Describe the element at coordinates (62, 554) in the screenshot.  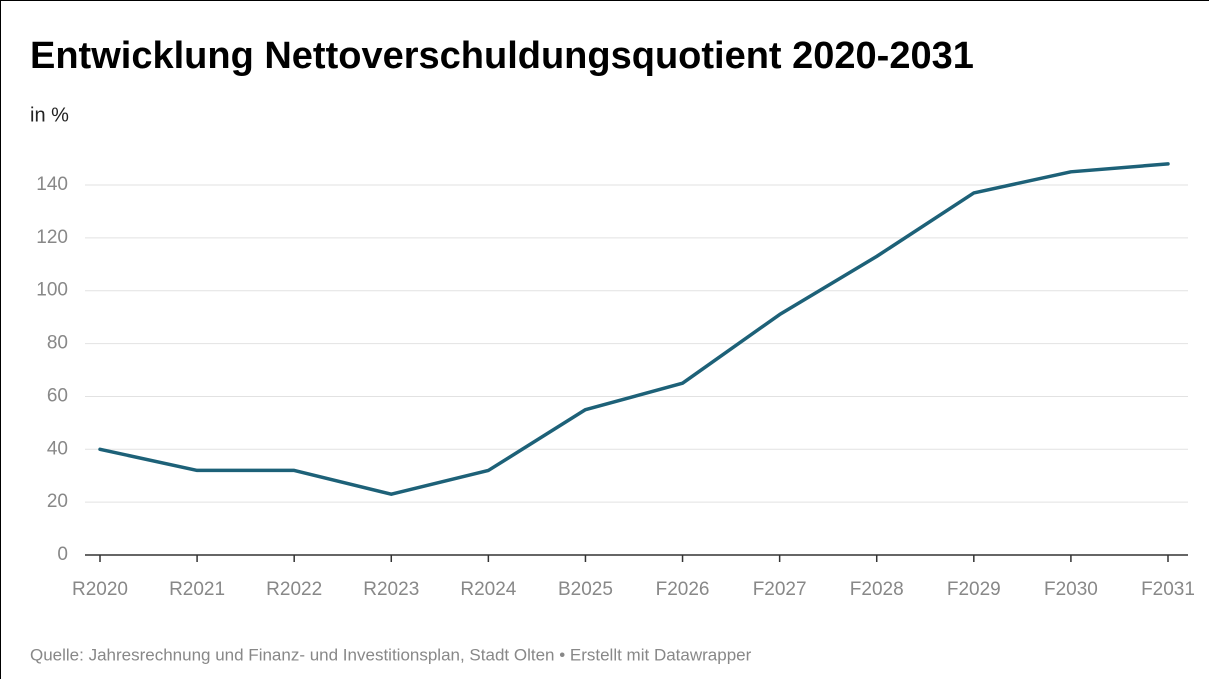
I see `y-tick-label: 0` at that location.